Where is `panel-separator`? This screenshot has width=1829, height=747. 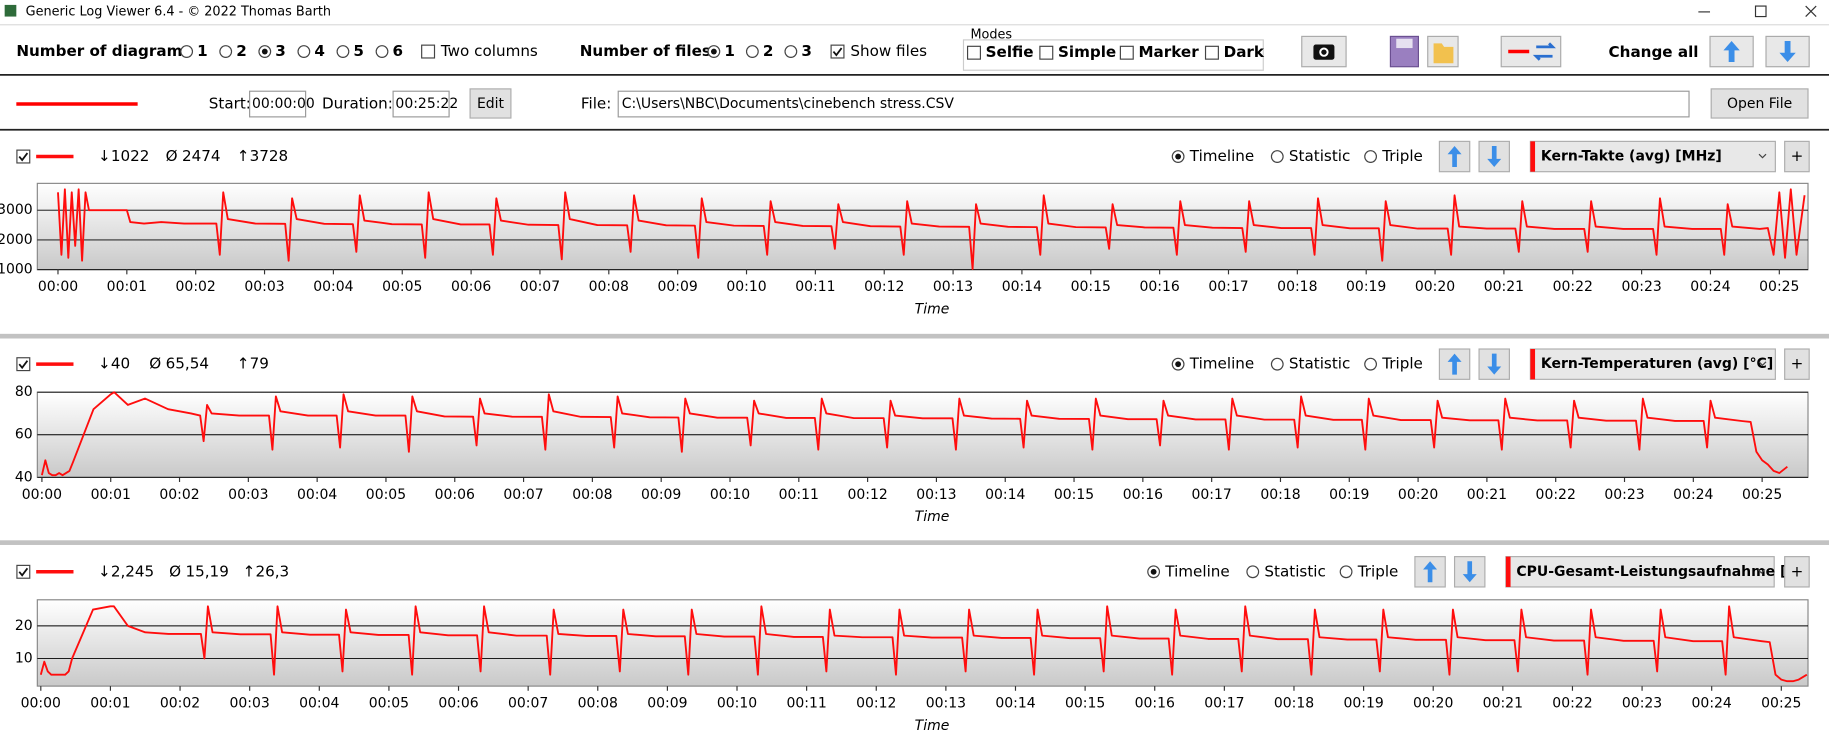 panel-separator is located at coordinates (914, 336).